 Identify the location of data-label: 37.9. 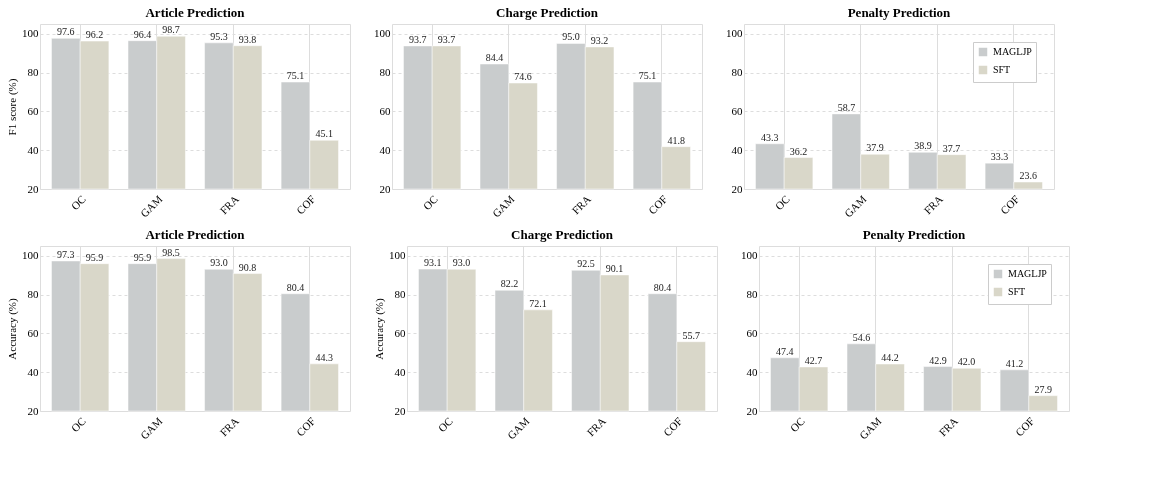
(875, 148).